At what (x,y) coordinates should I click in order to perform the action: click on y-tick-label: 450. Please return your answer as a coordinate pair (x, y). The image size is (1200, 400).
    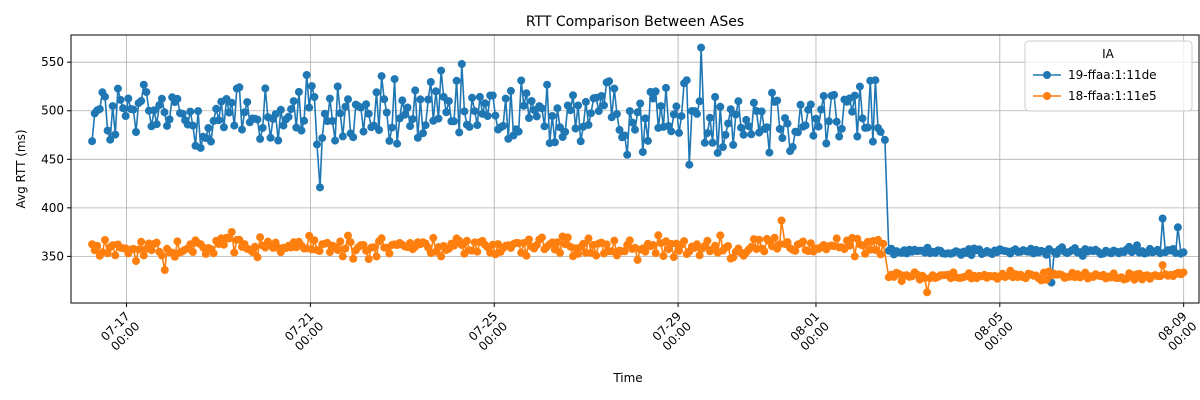
    Looking at the image, I should click on (52, 159).